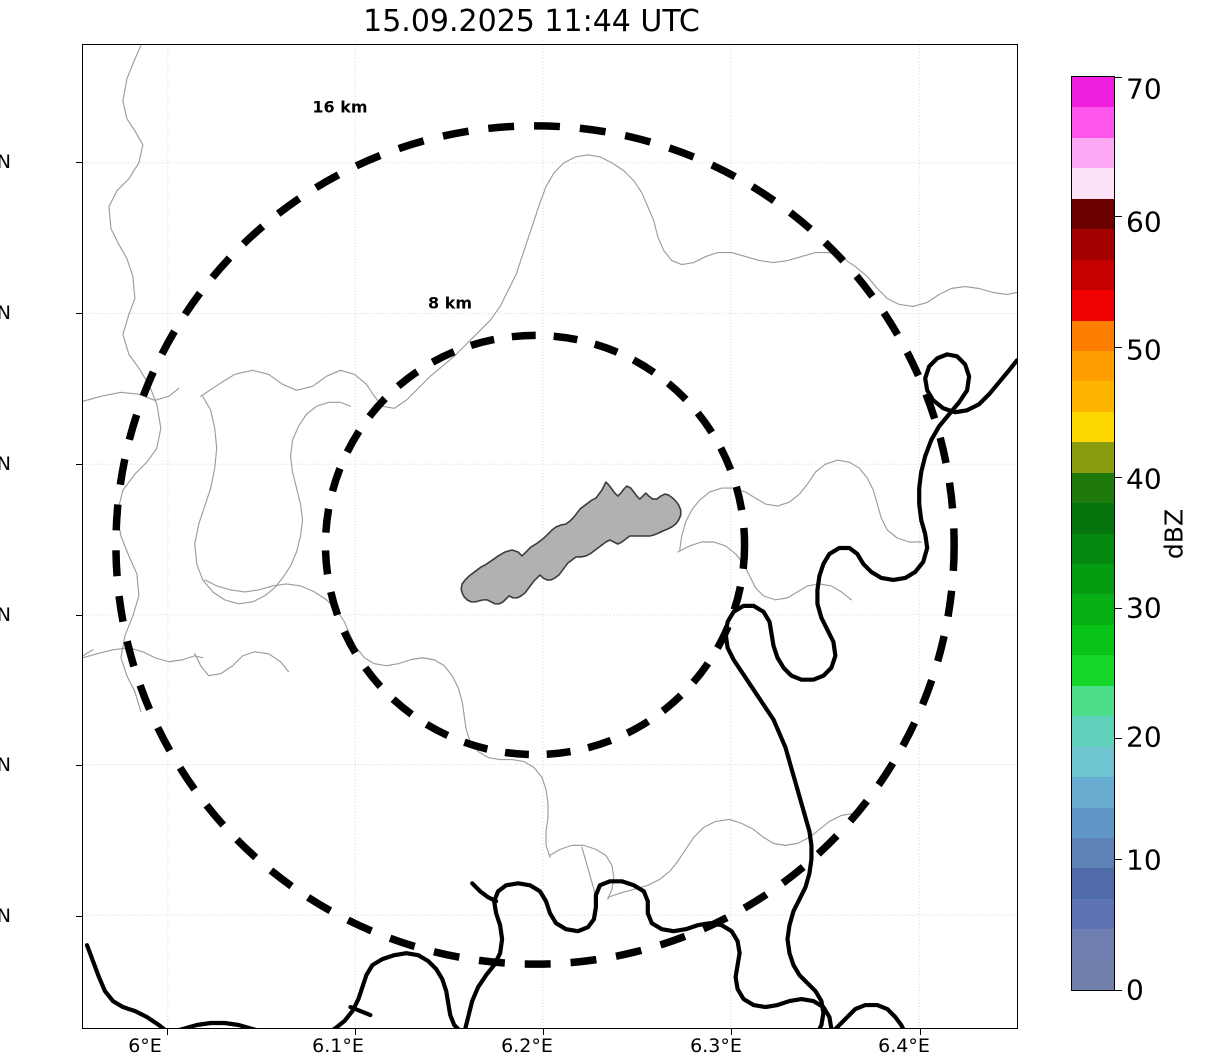 The width and height of the screenshot is (1207, 1064). Describe the element at coordinates (1093, 762) in the screenshot. I see `colorbar-band-17.5-20` at that location.